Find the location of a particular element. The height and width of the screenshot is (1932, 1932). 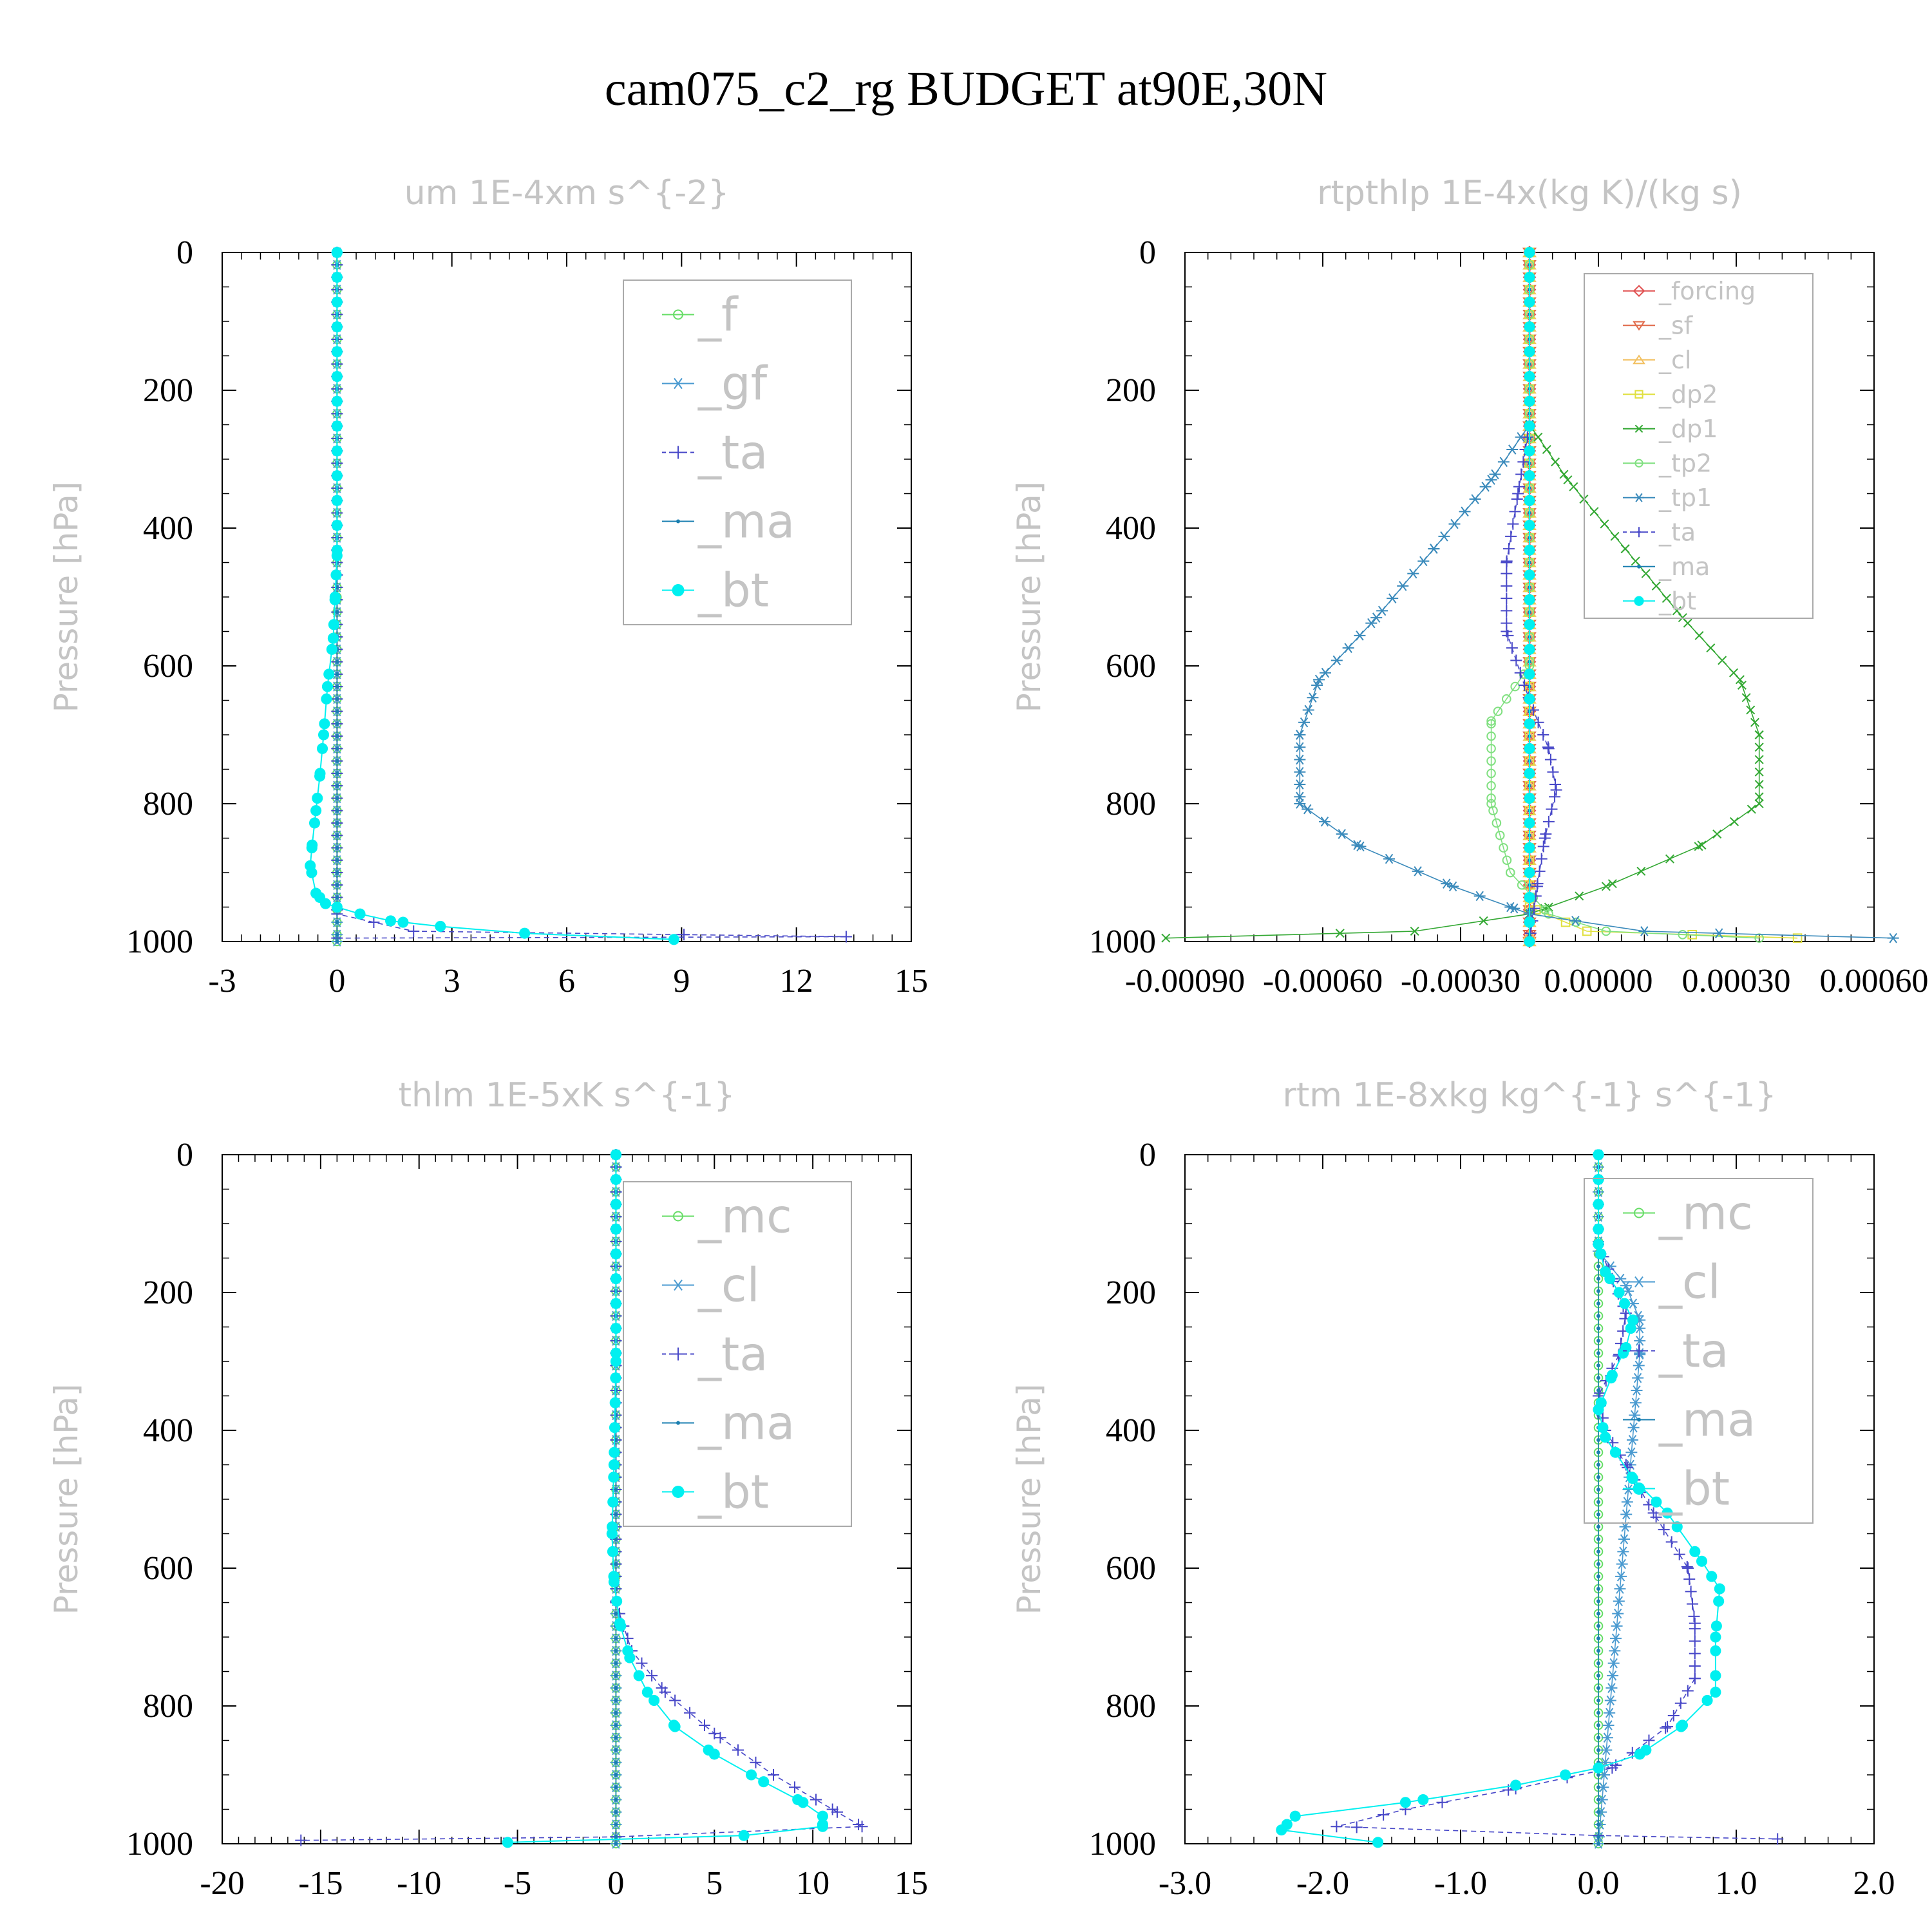

panel3-title: thlm 1E-5xK s^{-1} is located at coordinates (567, 1095).